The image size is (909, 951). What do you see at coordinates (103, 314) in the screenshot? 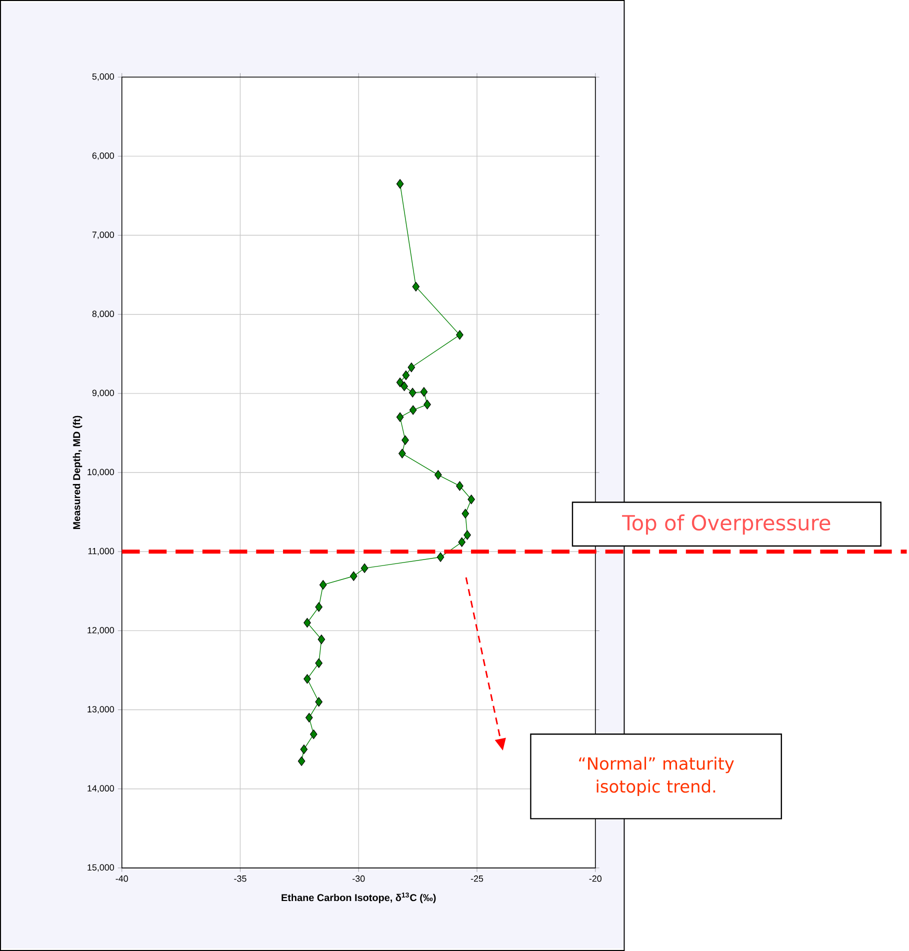
I see `y-tick-label: 8,000` at bounding box center [103, 314].